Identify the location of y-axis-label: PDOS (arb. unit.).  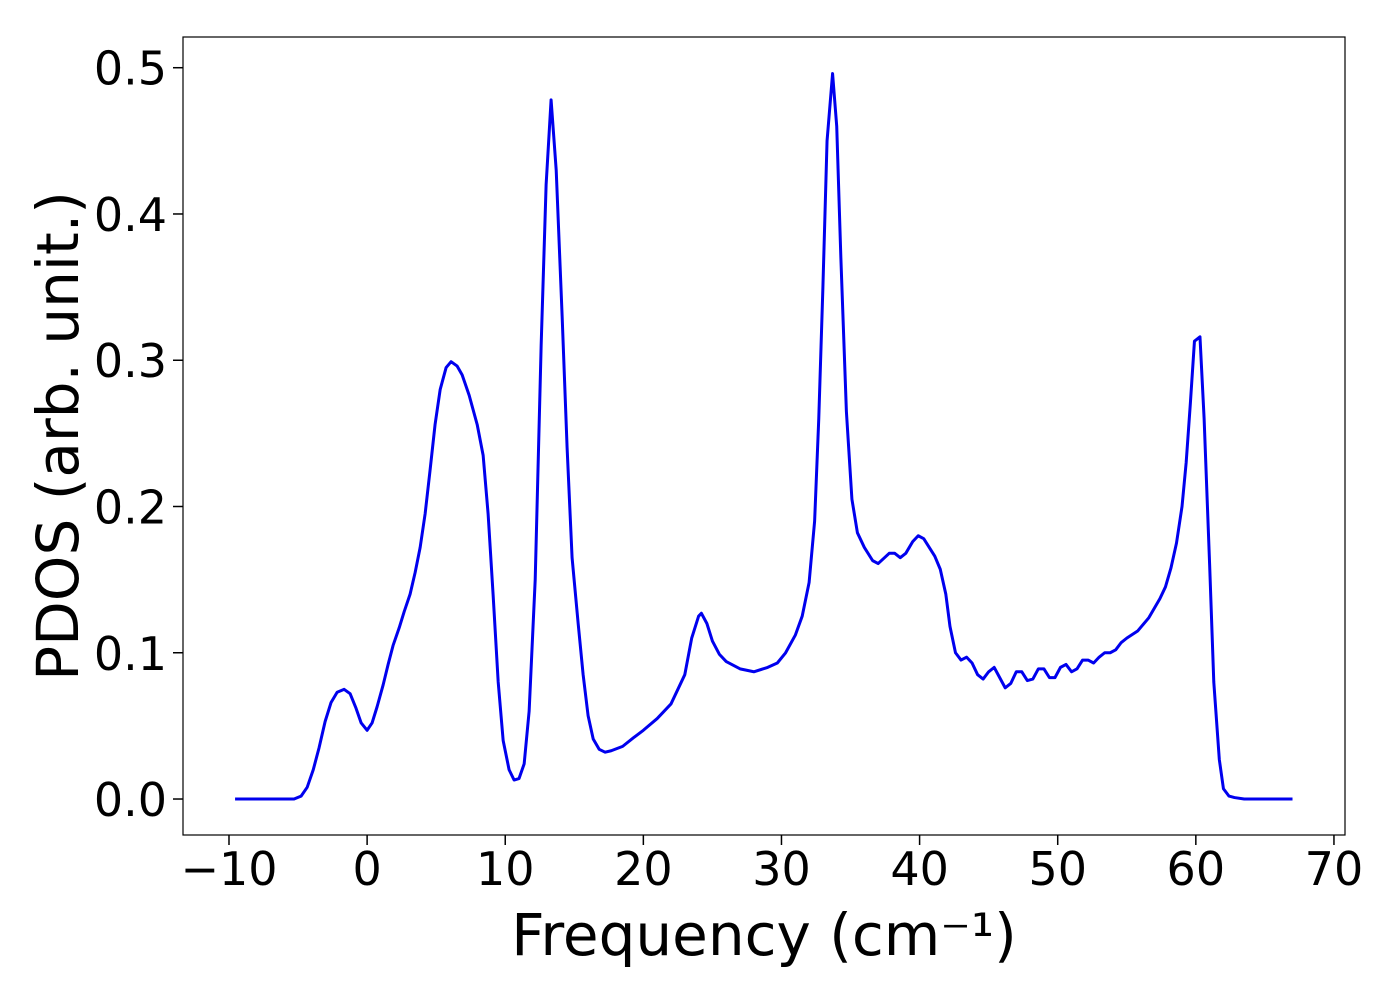
(58, 436).